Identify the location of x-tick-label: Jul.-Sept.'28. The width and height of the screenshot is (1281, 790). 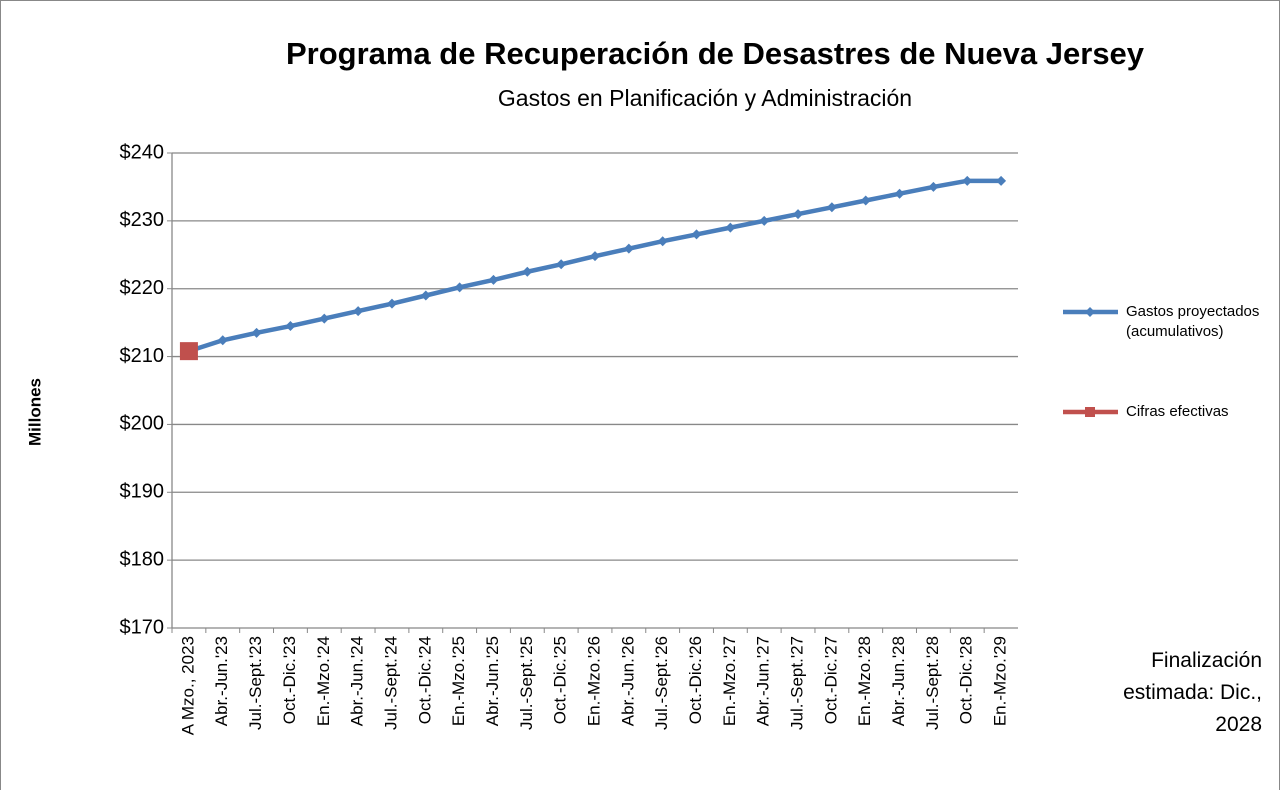
(932, 683).